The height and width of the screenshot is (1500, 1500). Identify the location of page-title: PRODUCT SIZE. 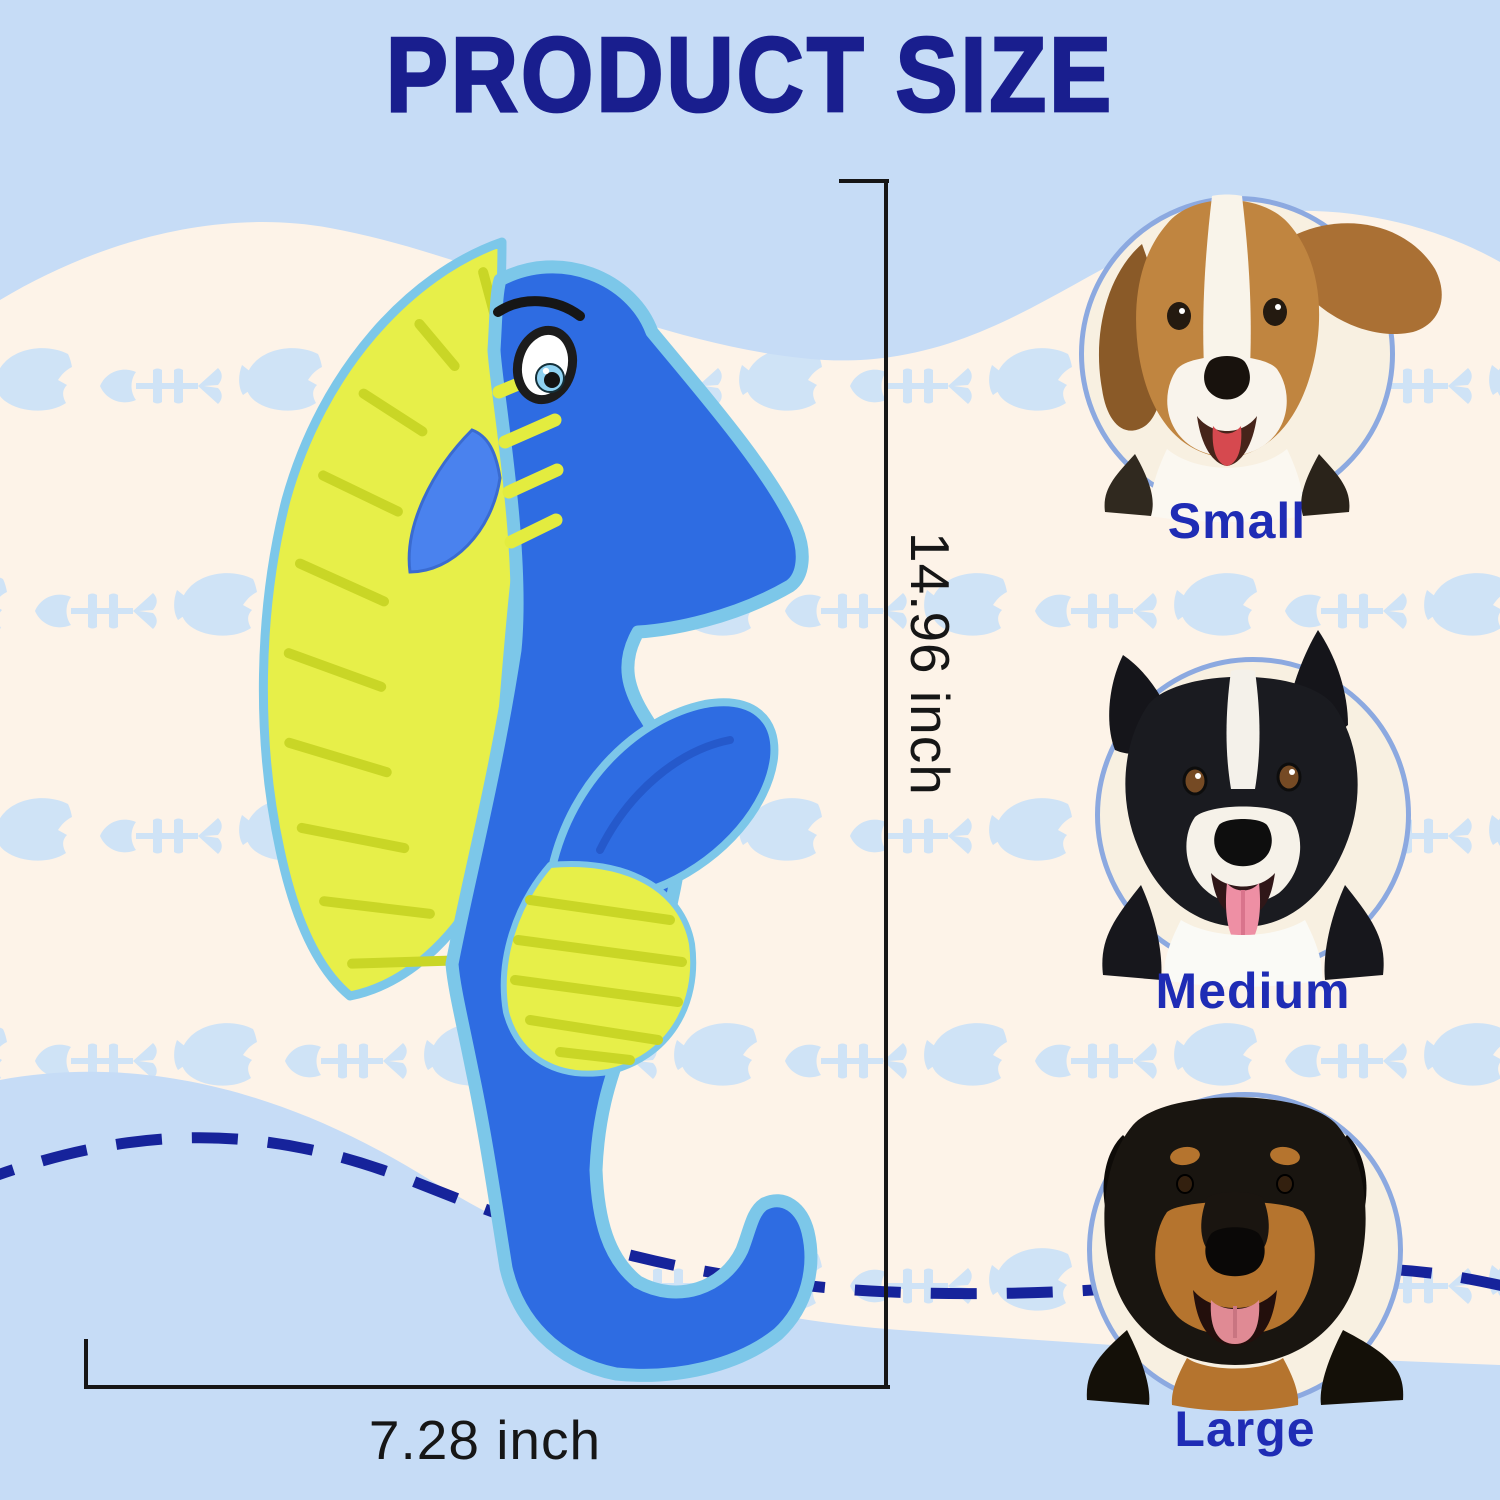
(750, 74).